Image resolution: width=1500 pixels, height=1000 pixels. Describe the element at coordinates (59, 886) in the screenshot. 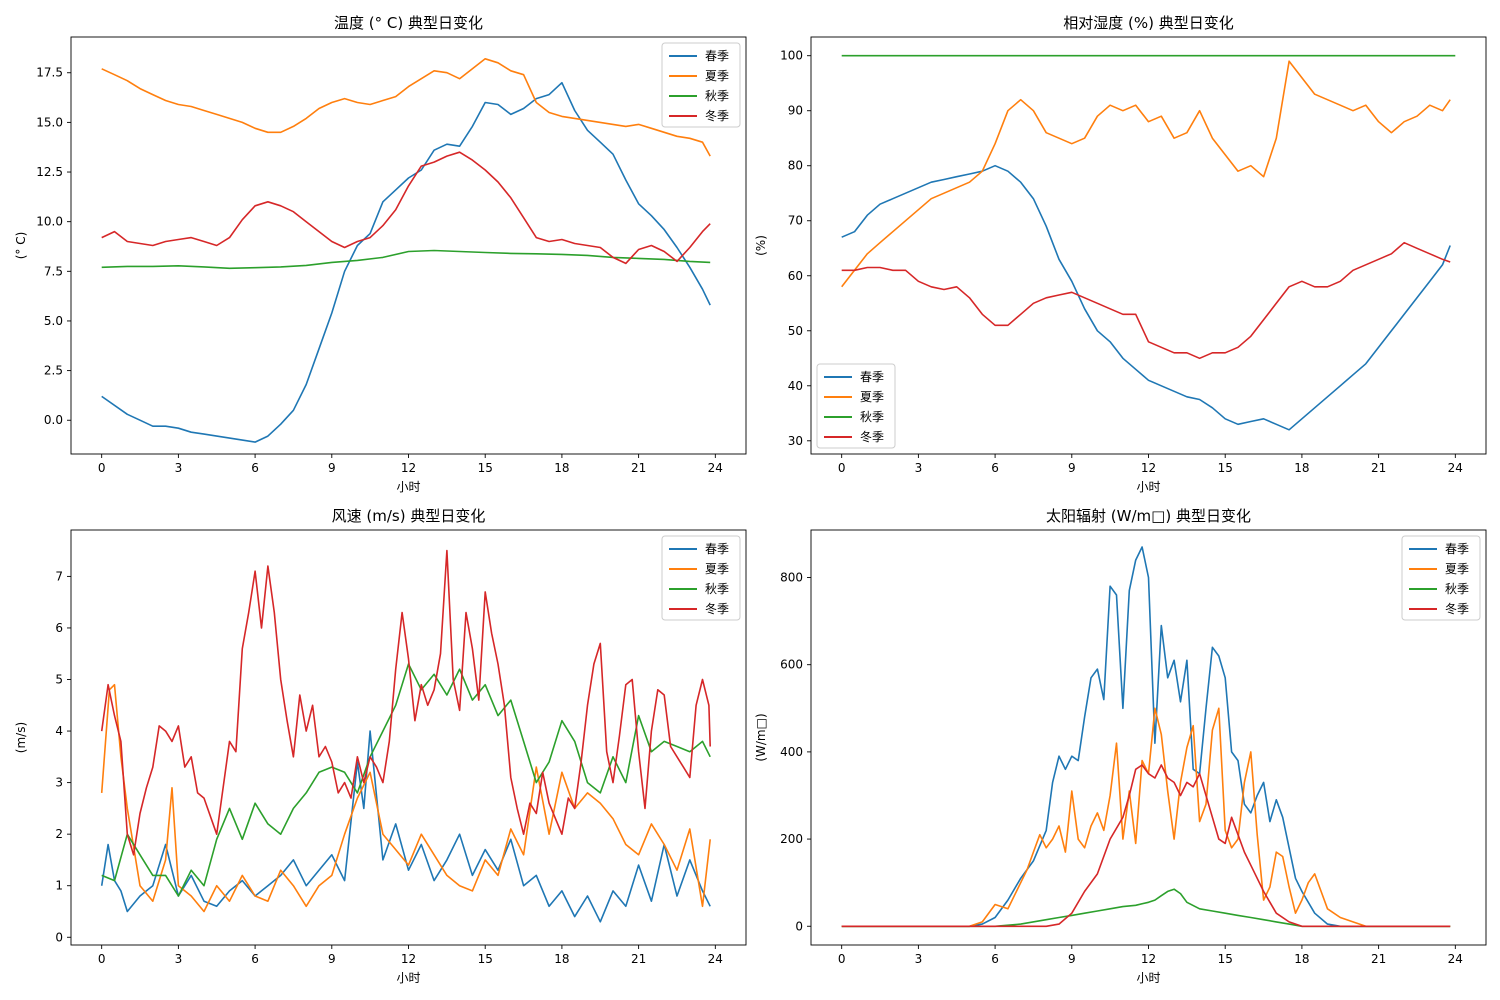

I see `y-tick-label-1: 1` at that location.